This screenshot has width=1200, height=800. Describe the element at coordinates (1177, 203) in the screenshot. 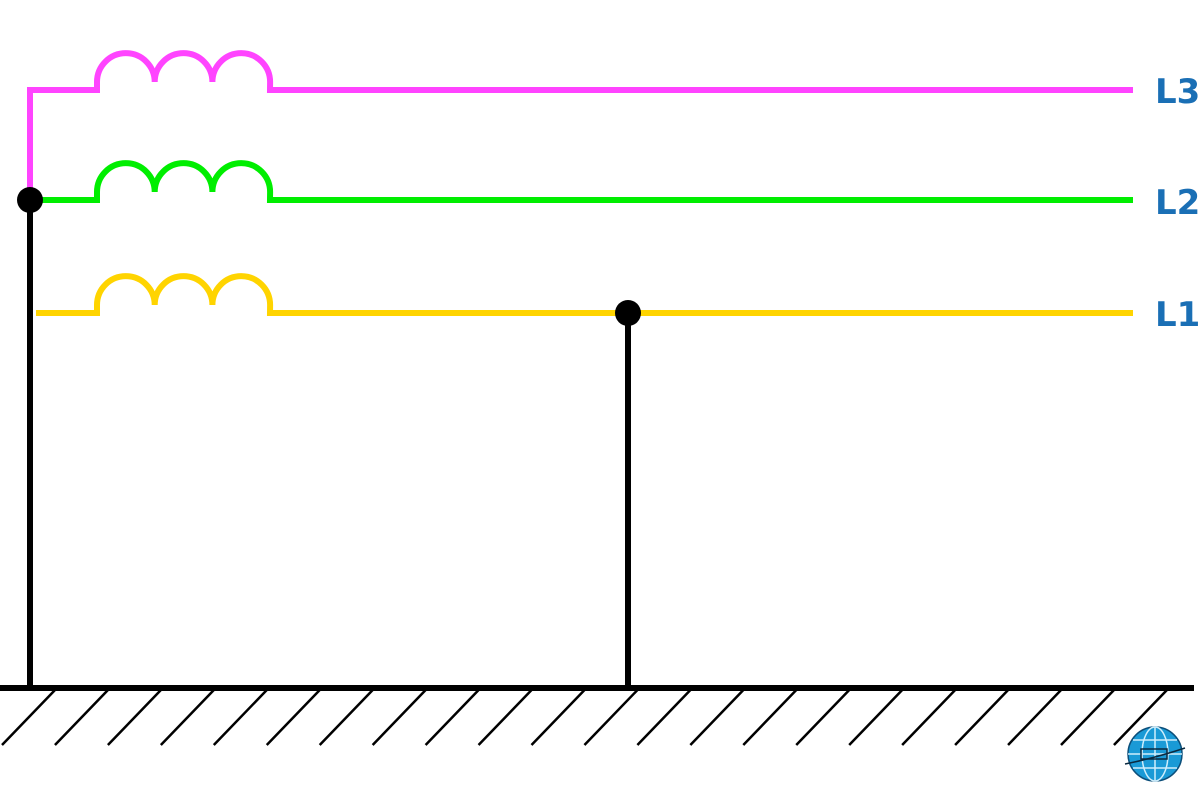

I see `label-l2: L2` at that location.